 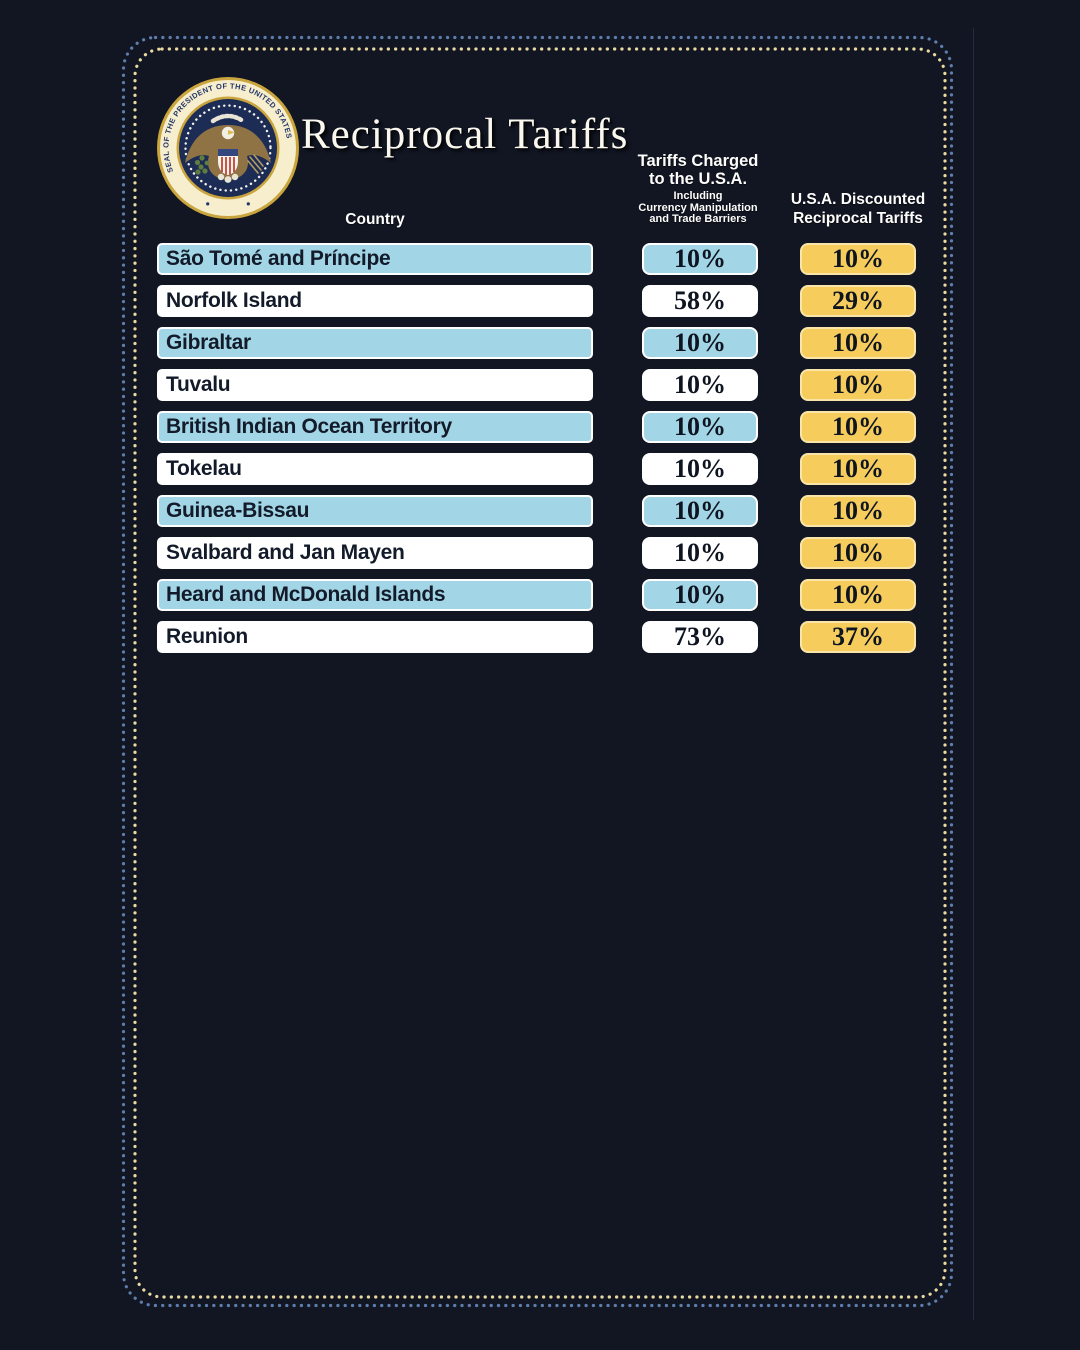 I want to click on tariff-charged-cell: 73%, so click(x=700, y=637).